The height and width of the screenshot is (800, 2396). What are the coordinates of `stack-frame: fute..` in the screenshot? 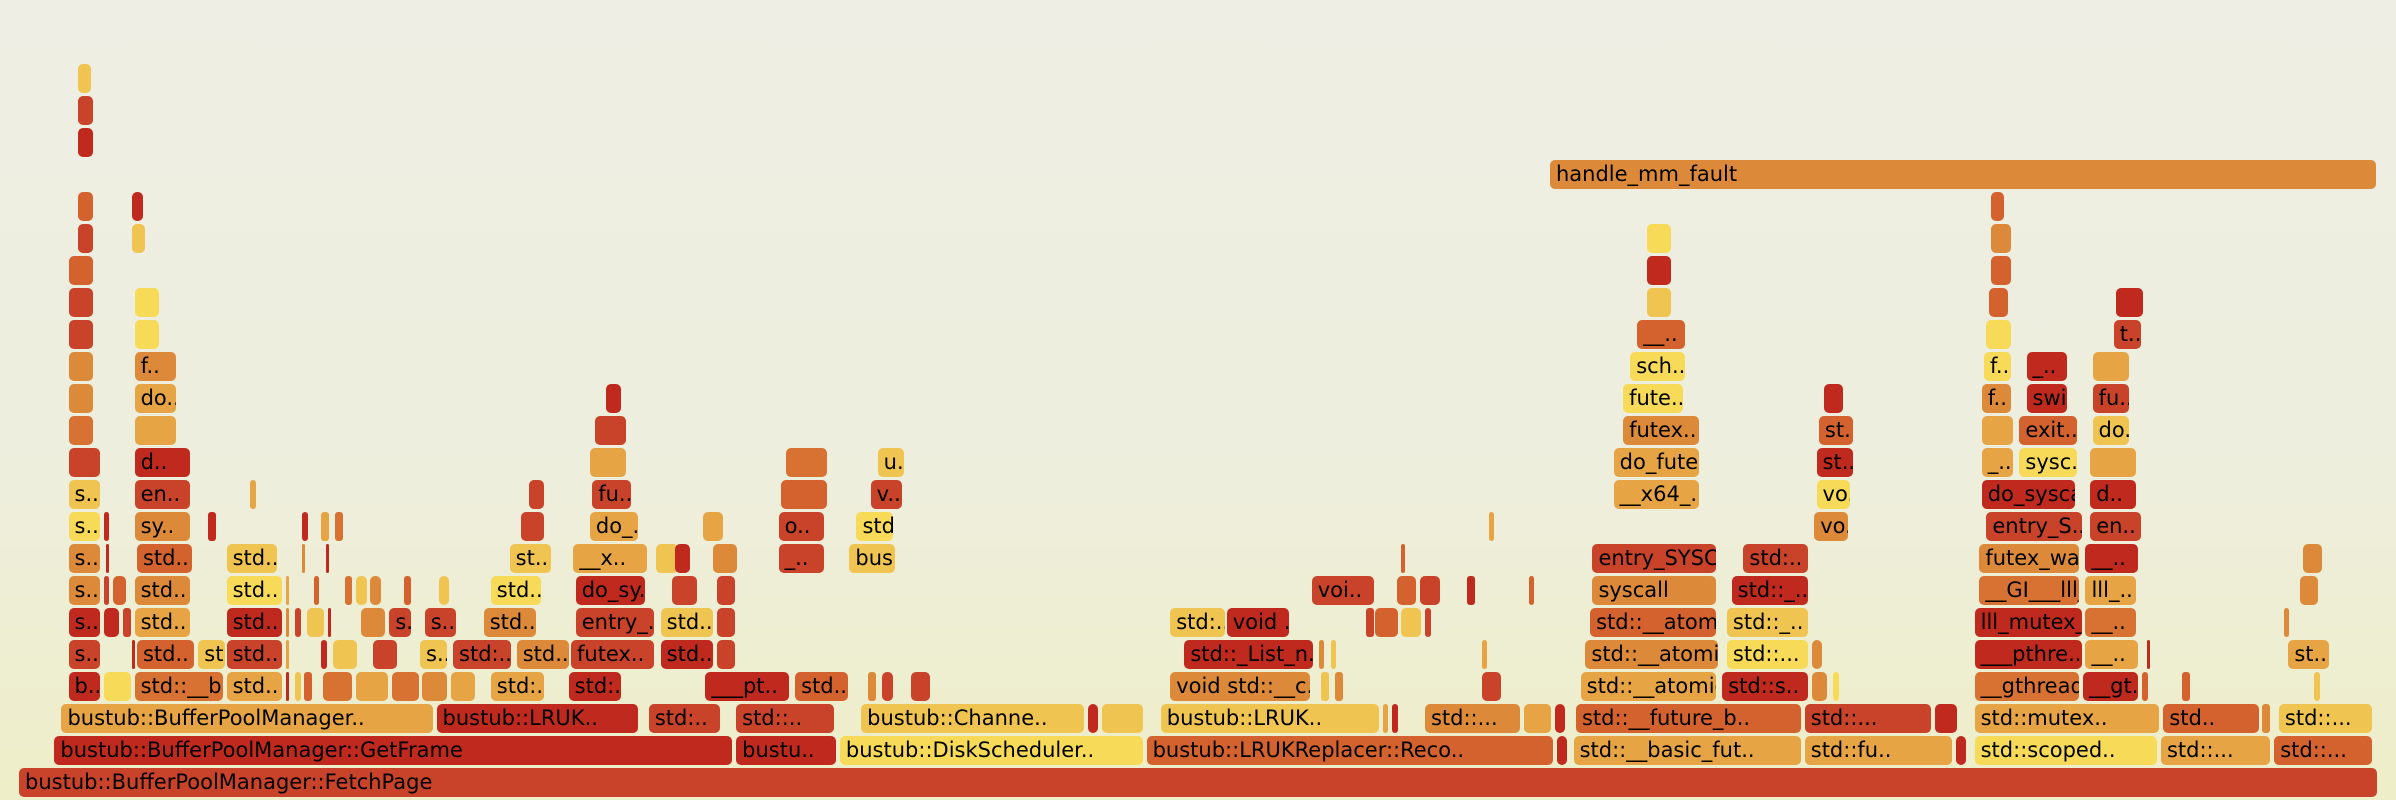 It's located at (1653, 398).